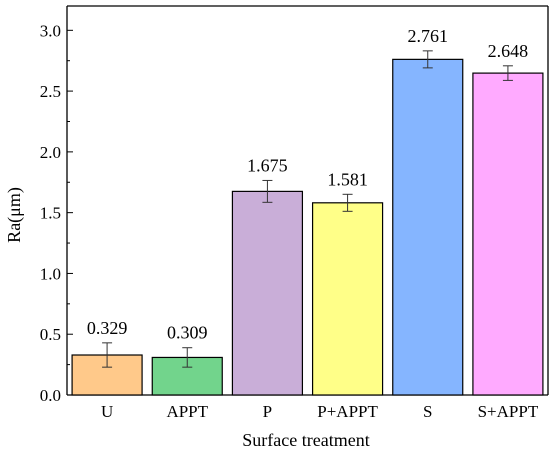  What do you see at coordinates (508, 51) in the screenshot?
I see `data-label: 2.648` at bounding box center [508, 51].